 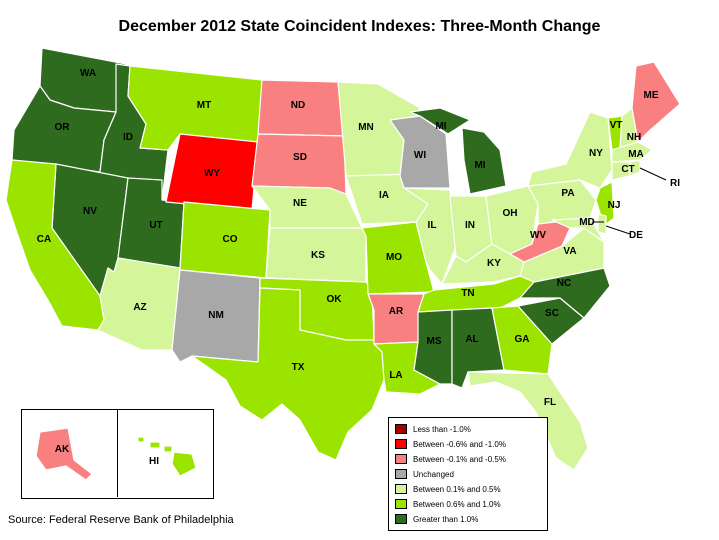 I want to click on state-MS, so click(x=433, y=347).